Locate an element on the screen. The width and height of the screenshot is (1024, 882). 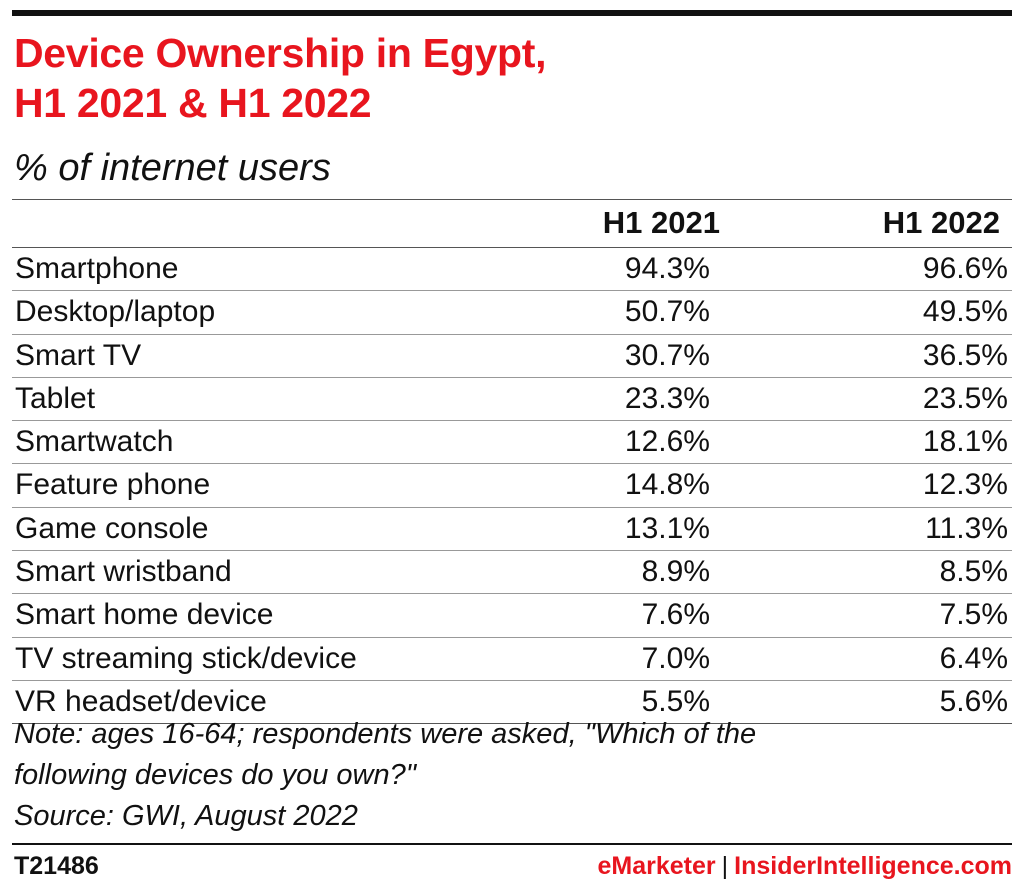
row-label: Feature phone is located at coordinates (113, 485).